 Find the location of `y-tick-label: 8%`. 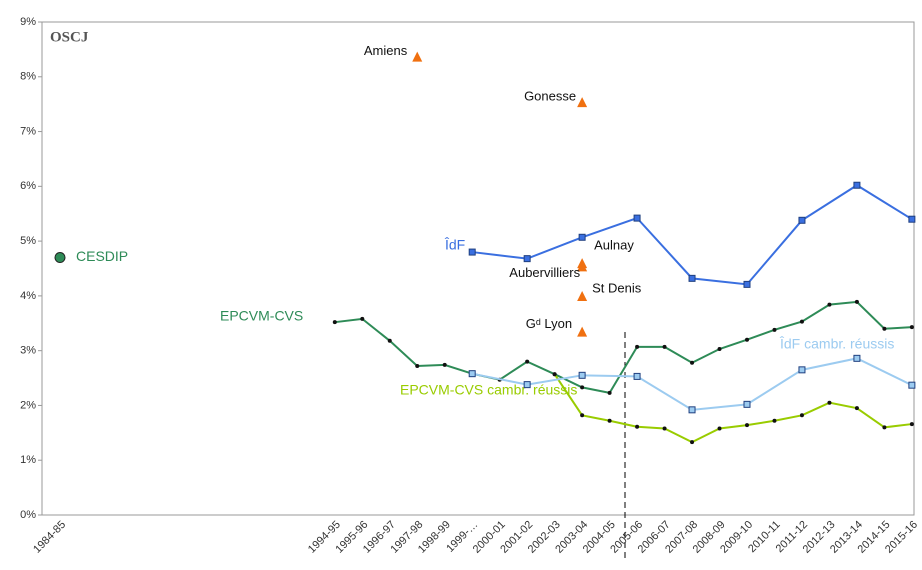

y-tick-label: 8% is located at coordinates (28, 77).